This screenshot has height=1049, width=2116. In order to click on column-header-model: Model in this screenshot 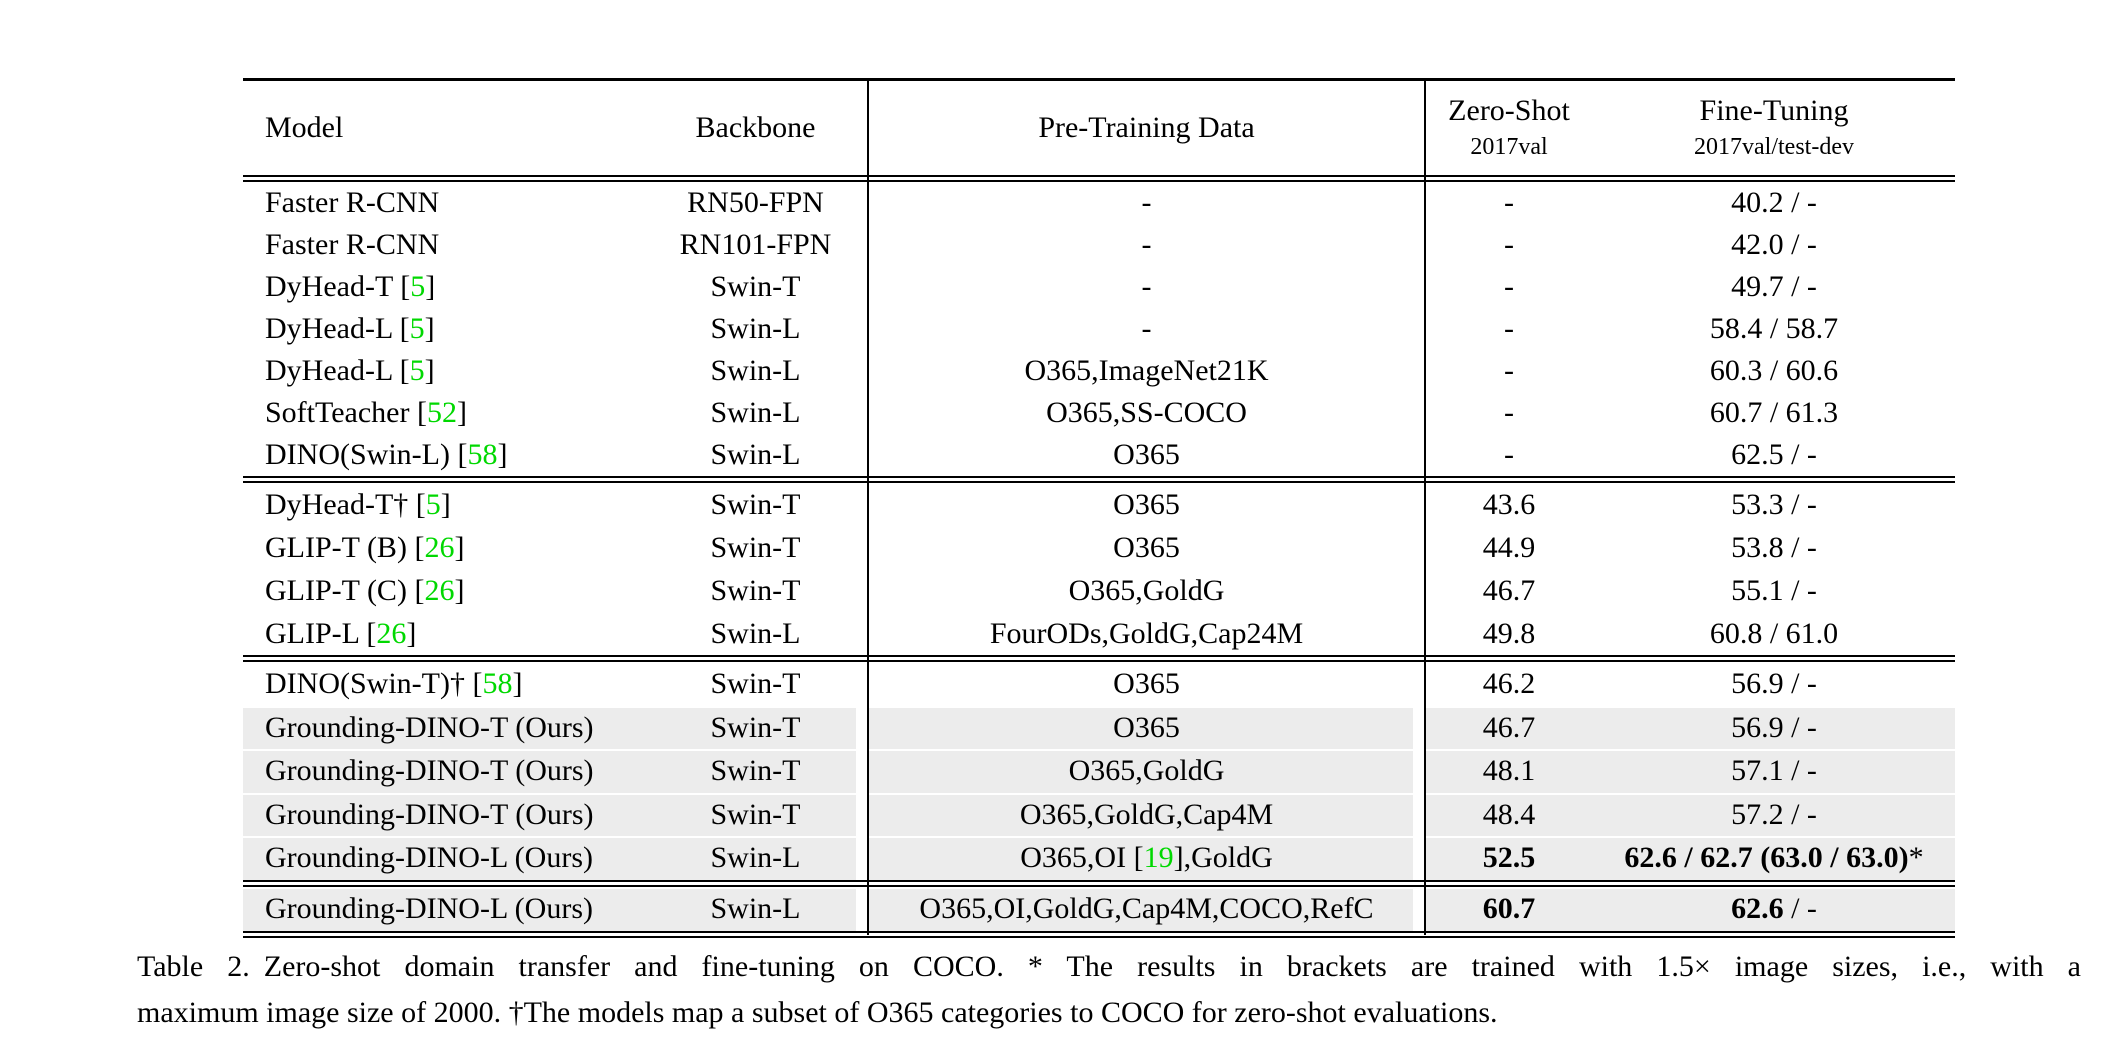, I will do `click(304, 127)`.